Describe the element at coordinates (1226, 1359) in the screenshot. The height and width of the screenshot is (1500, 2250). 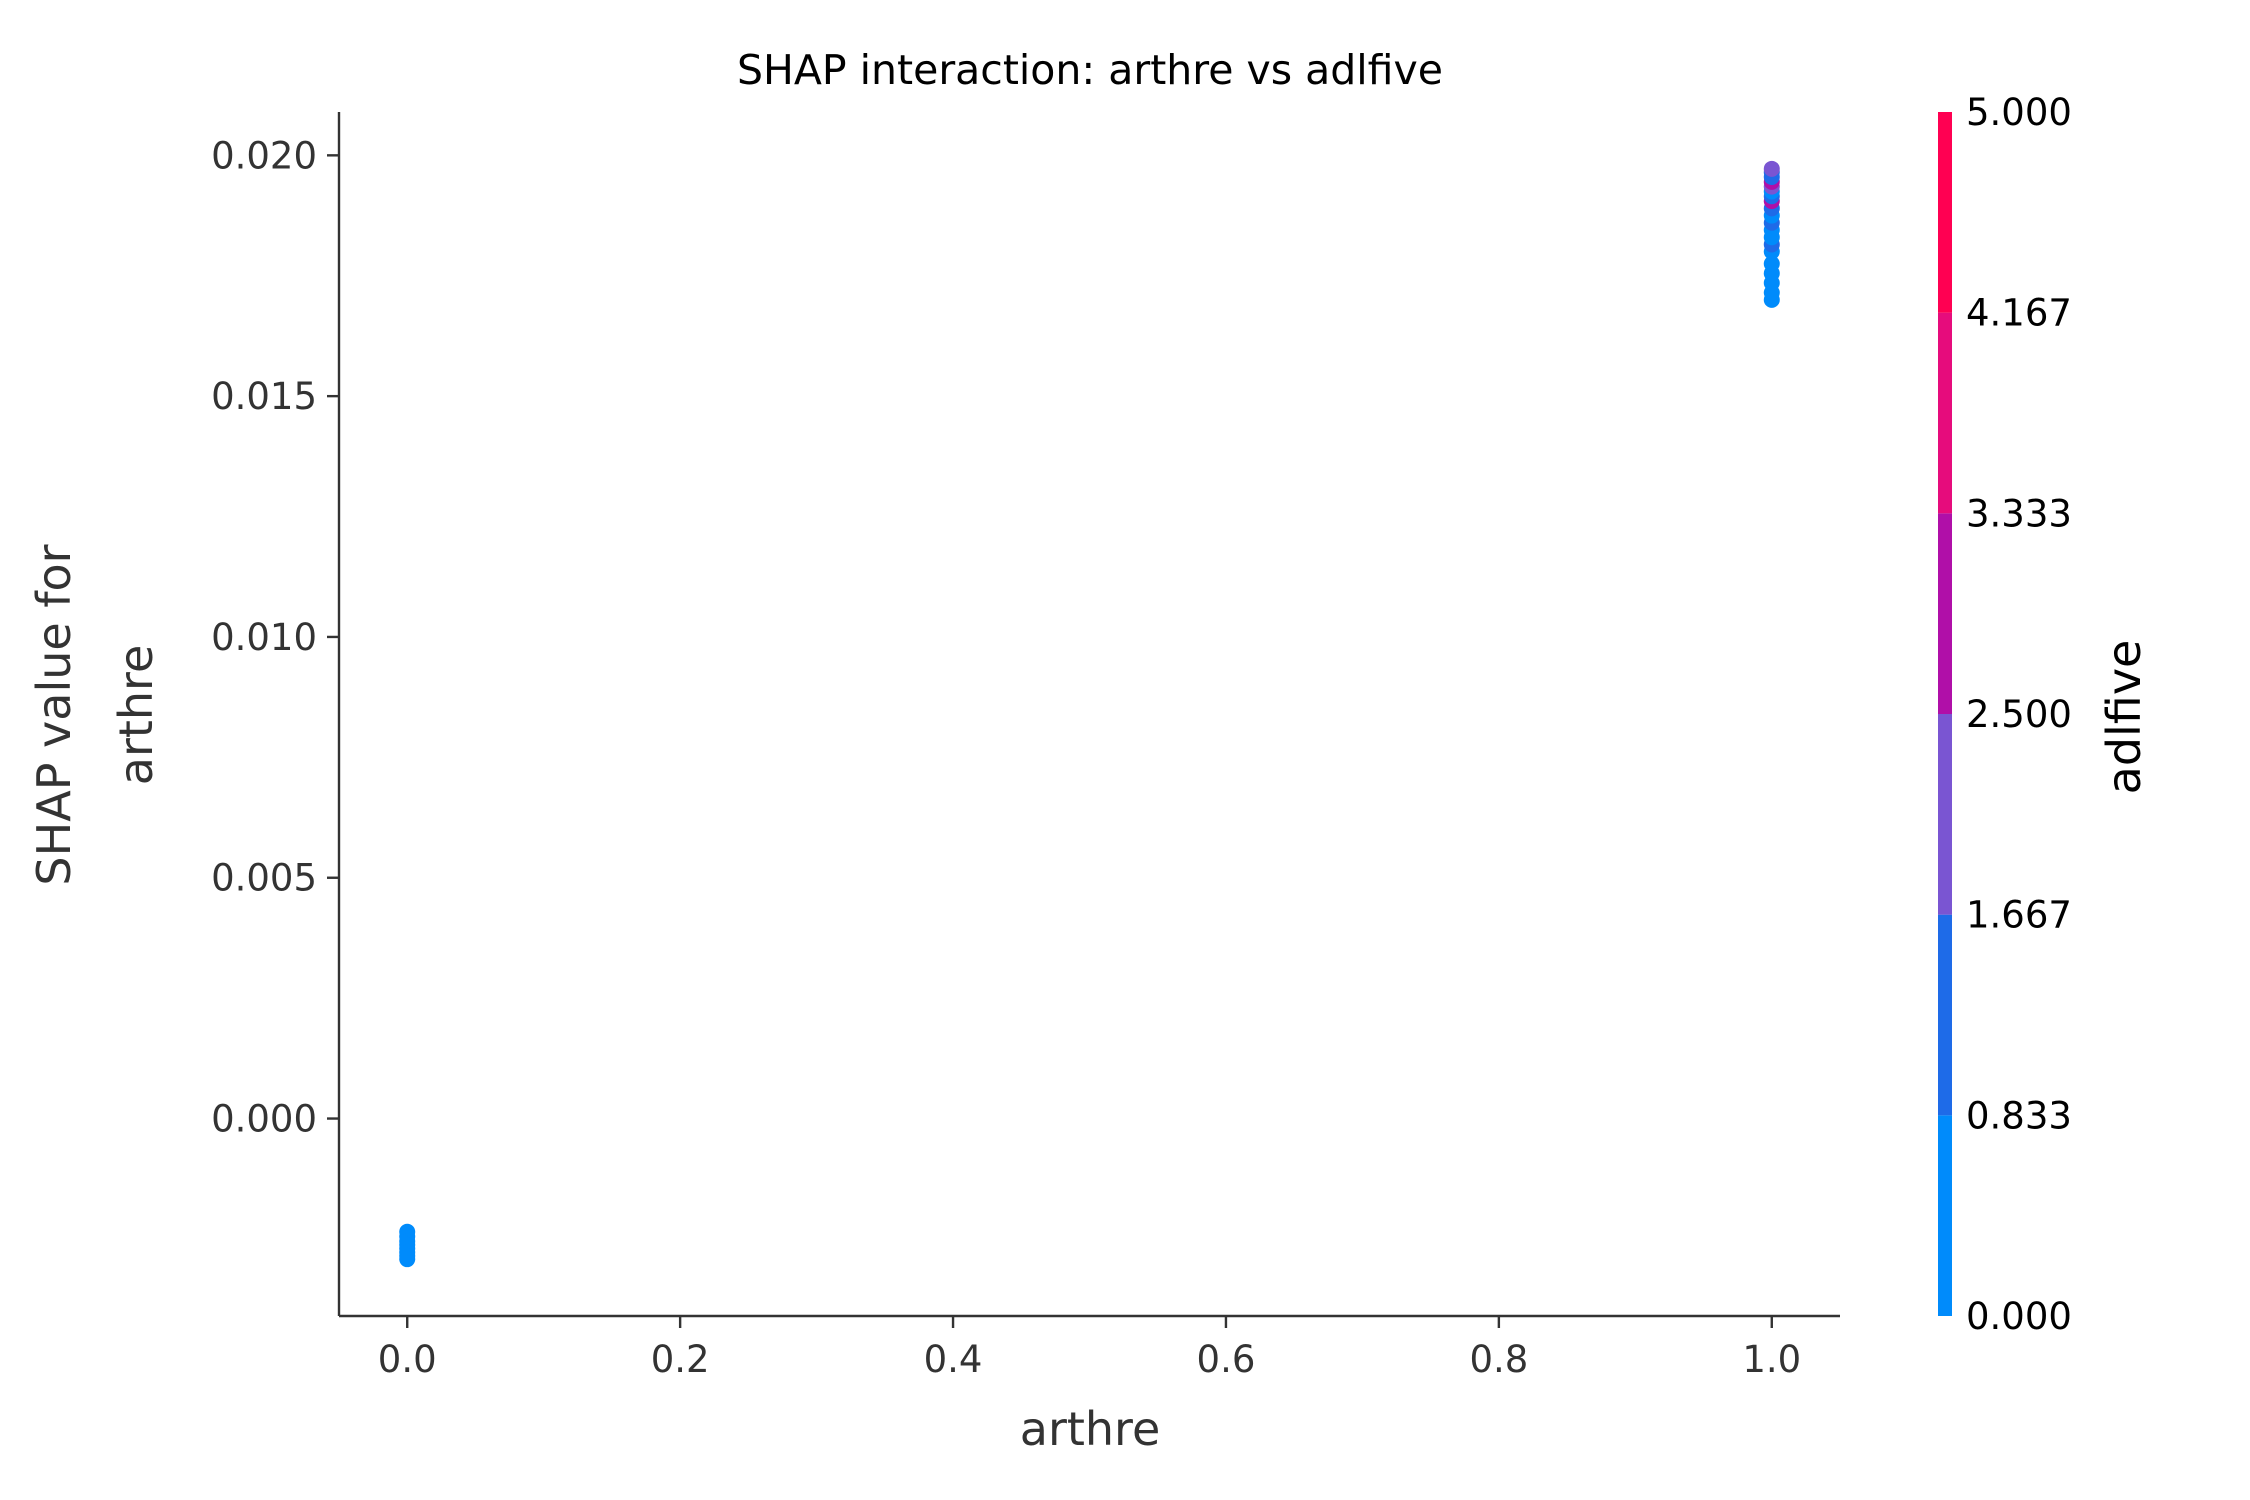
I see `x-tick-label: 0.6` at that location.